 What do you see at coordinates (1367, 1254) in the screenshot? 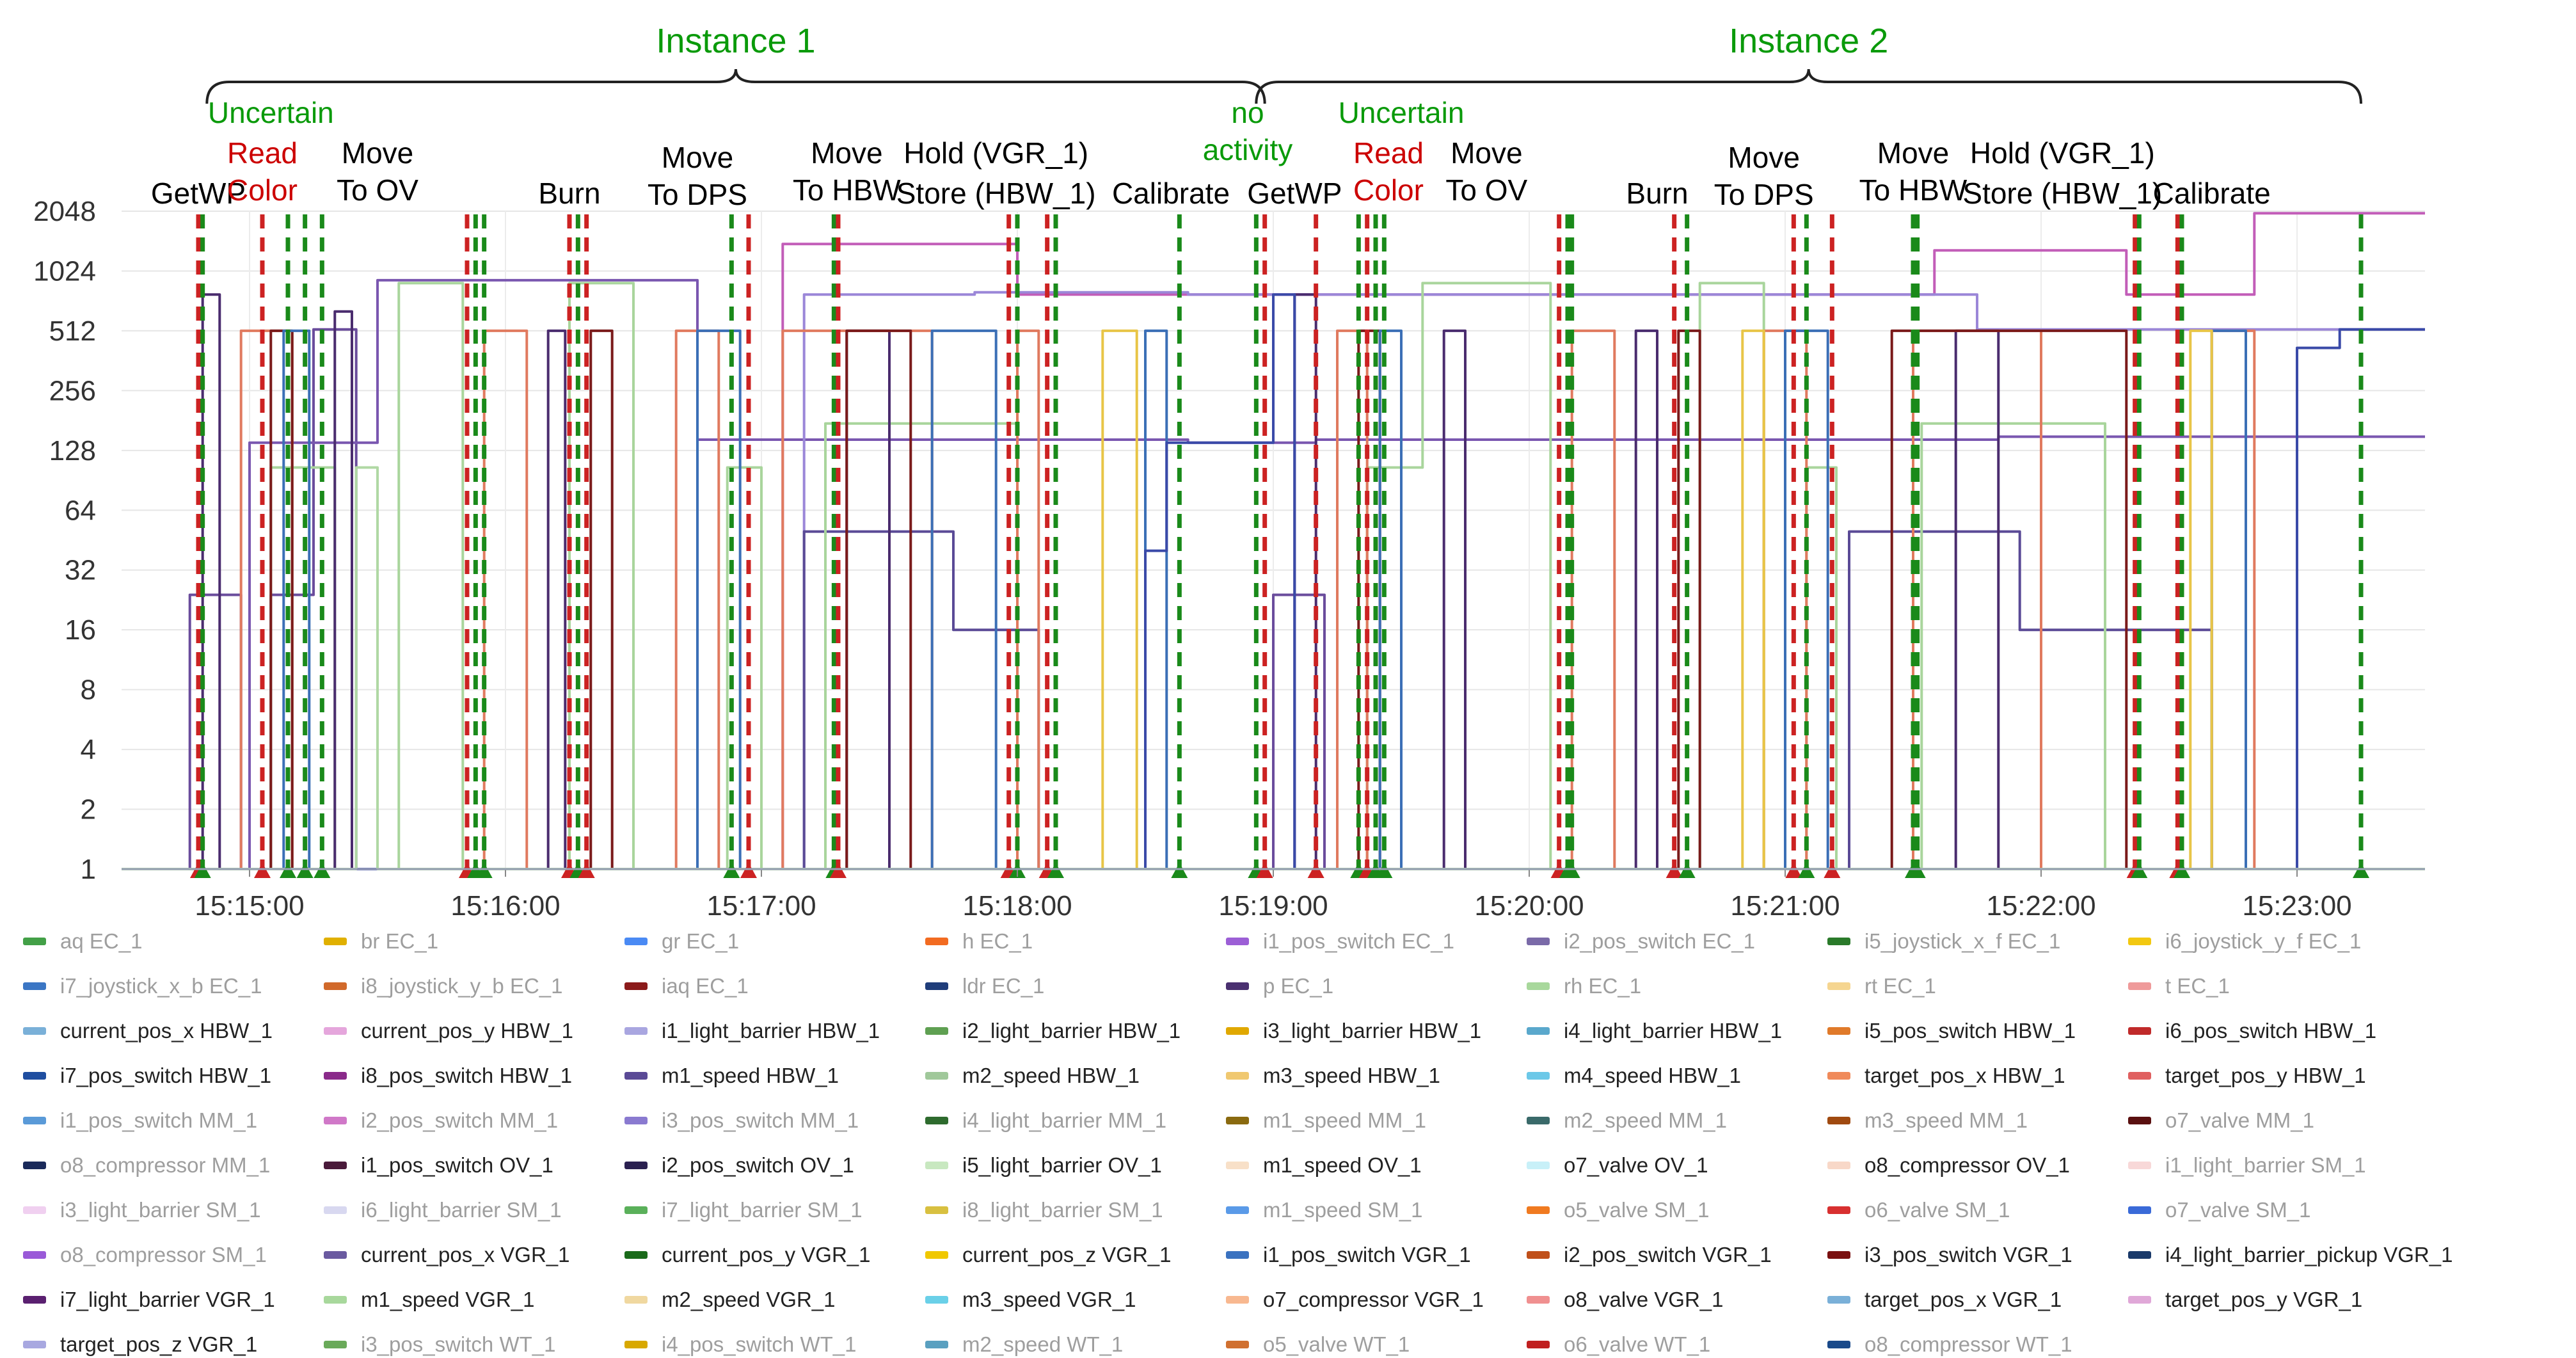
I see `legend-label: i1_pos_switch VGR_1` at bounding box center [1367, 1254].